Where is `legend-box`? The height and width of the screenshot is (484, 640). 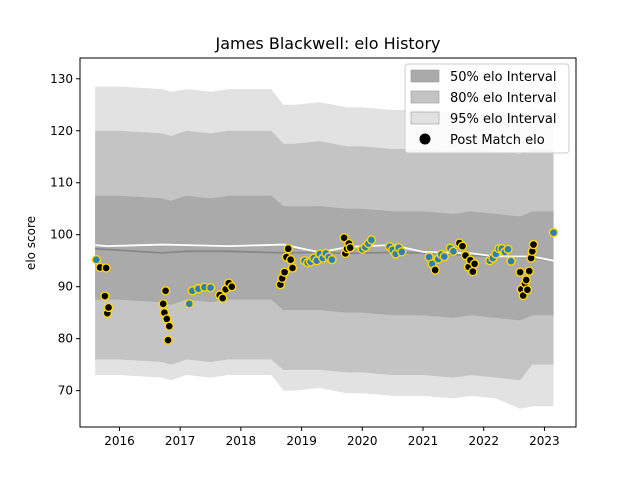
legend-box is located at coordinates (487, 108).